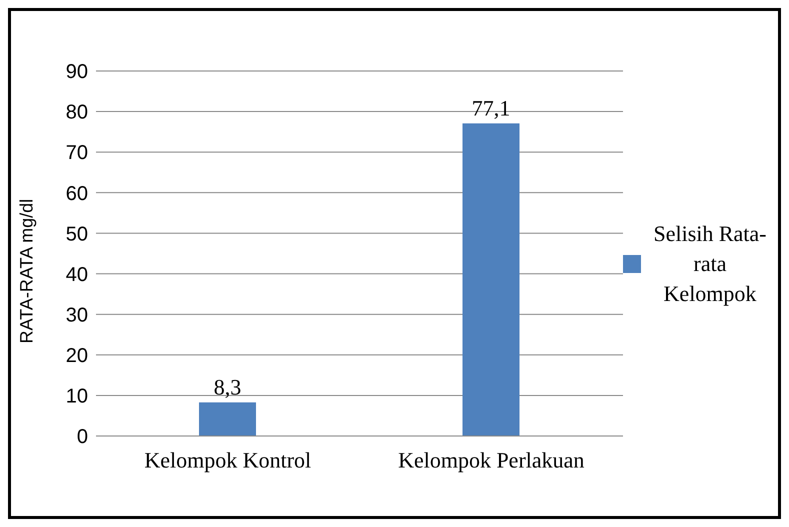 The image size is (789, 527). What do you see at coordinates (77, 315) in the screenshot?
I see `y-tick-label: 30` at bounding box center [77, 315].